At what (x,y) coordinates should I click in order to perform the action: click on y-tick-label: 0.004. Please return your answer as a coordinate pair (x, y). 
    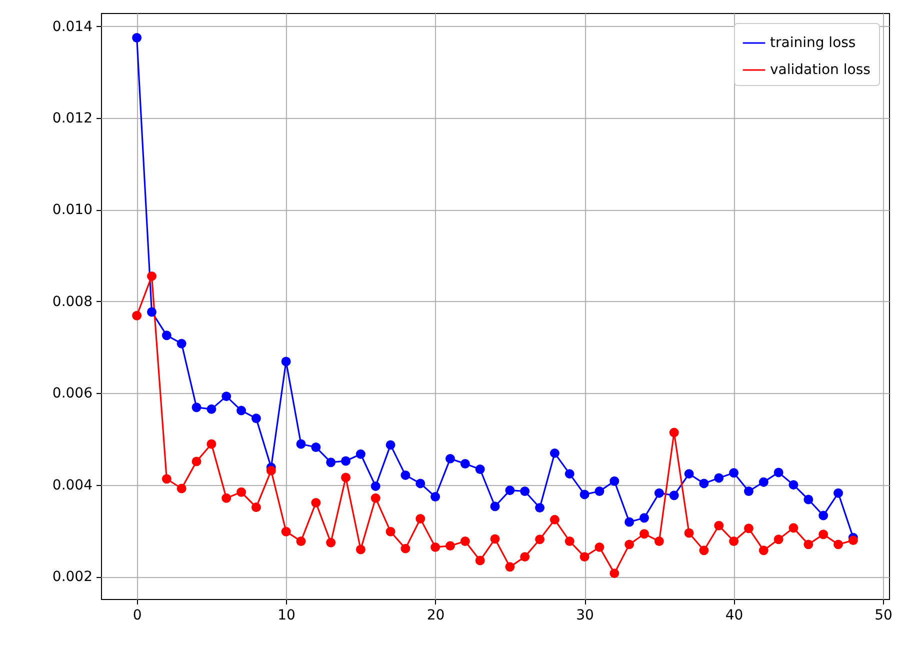
    Looking at the image, I should click on (72, 485).